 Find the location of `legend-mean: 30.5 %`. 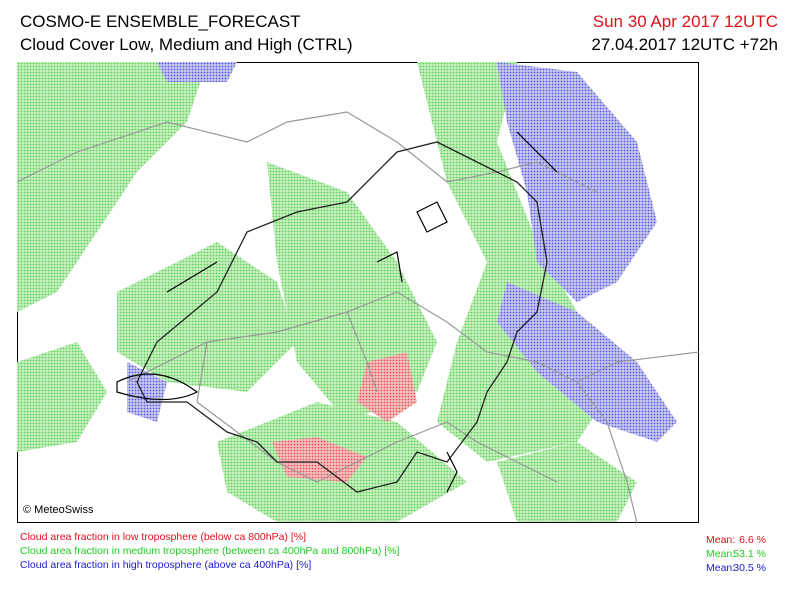

legend-mean: 30.5 % is located at coordinates (749, 568).